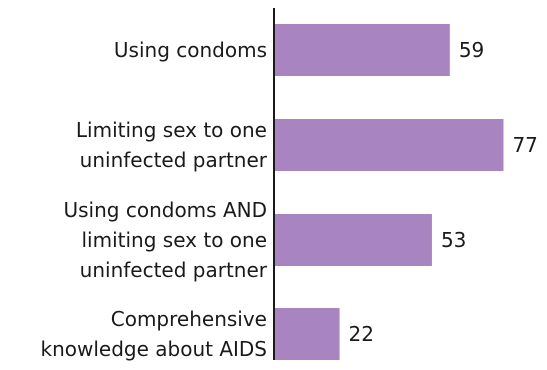 Image resolution: width=547 pixels, height=370 pixels. I want to click on value-label-3: 22, so click(361, 334).